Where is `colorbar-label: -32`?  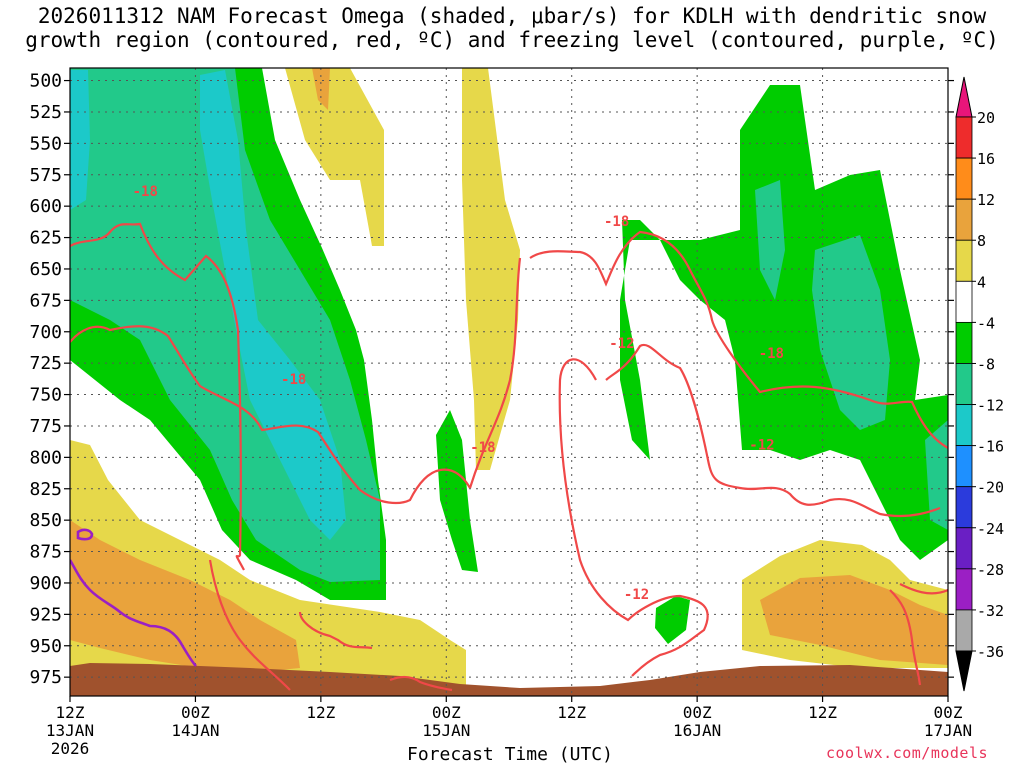
colorbar-label: -32 is located at coordinates (990, 611).